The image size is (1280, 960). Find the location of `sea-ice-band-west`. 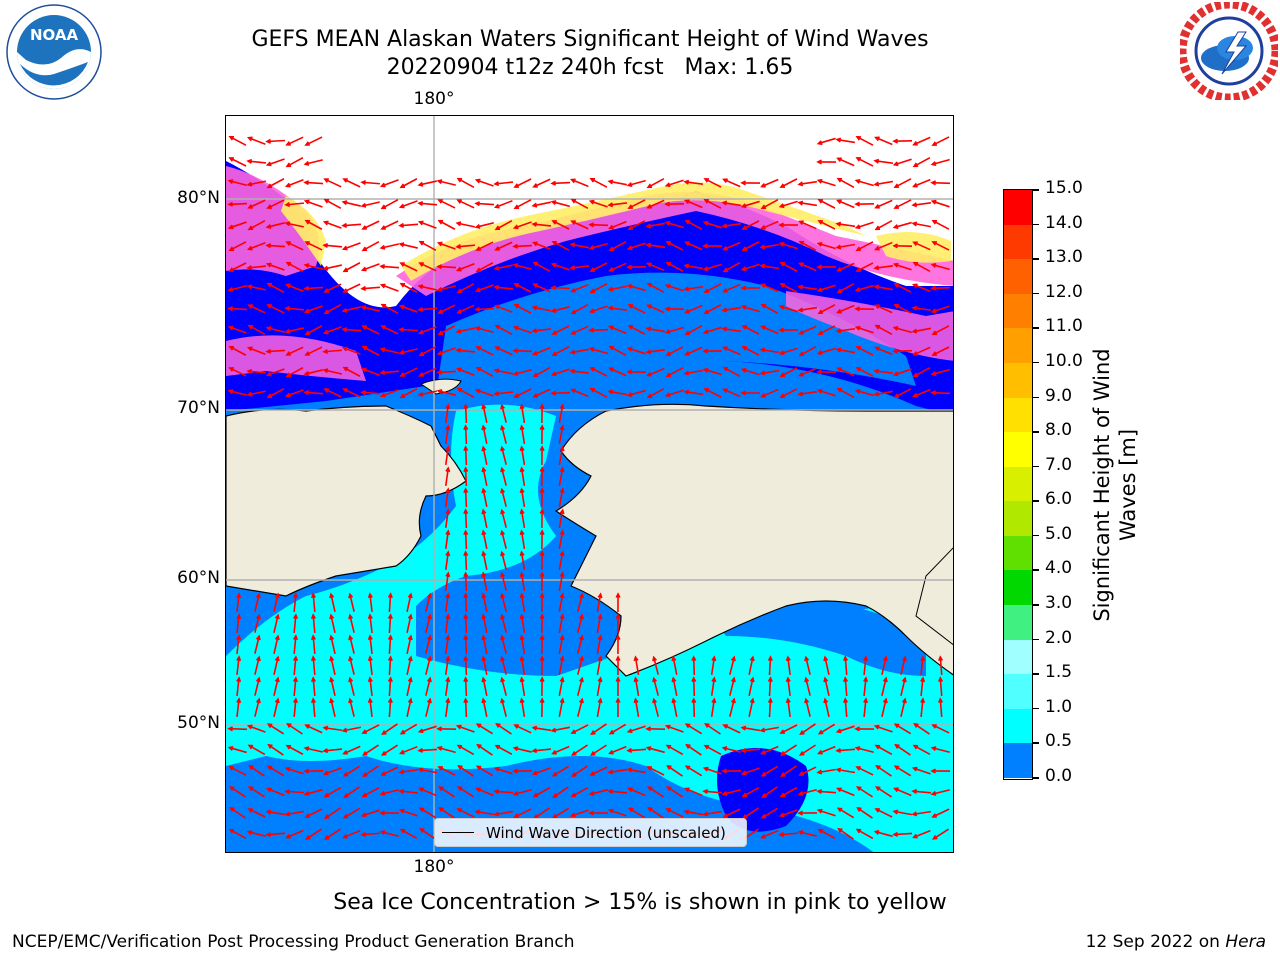

sea-ice-band-west is located at coordinates (296, 358).